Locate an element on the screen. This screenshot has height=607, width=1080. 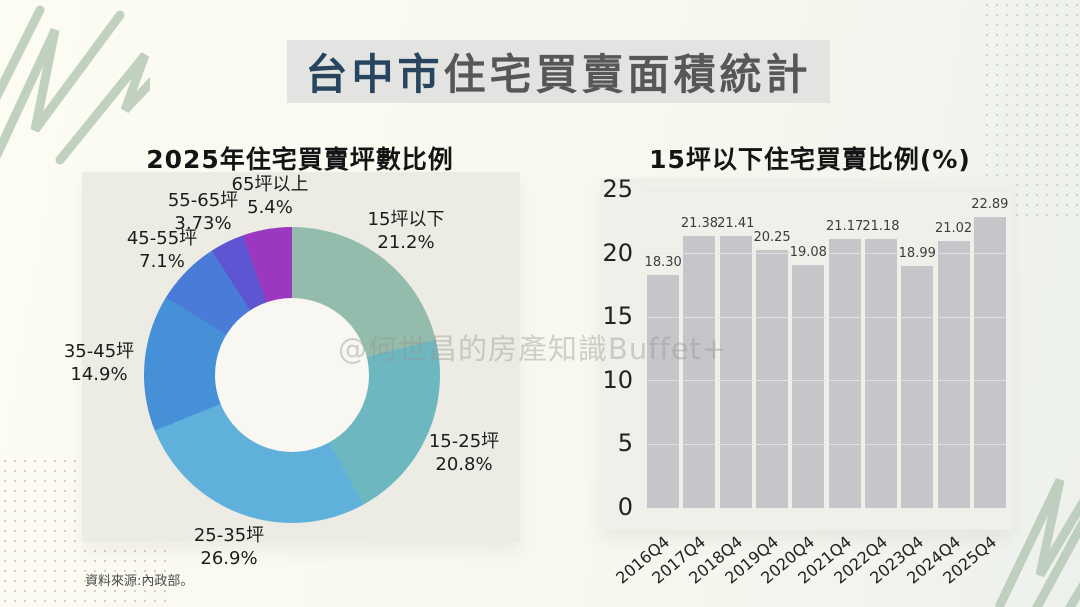
bar-value-label: 22.89 is located at coordinates (990, 204).